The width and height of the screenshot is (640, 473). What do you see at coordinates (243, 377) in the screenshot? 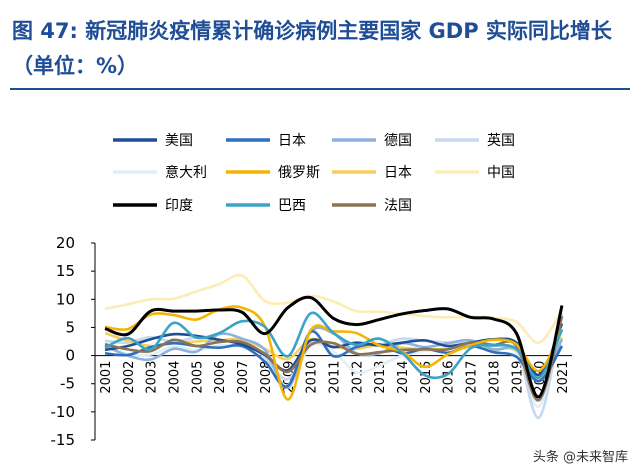
I see `x-tick-label: 2007` at bounding box center [243, 377].